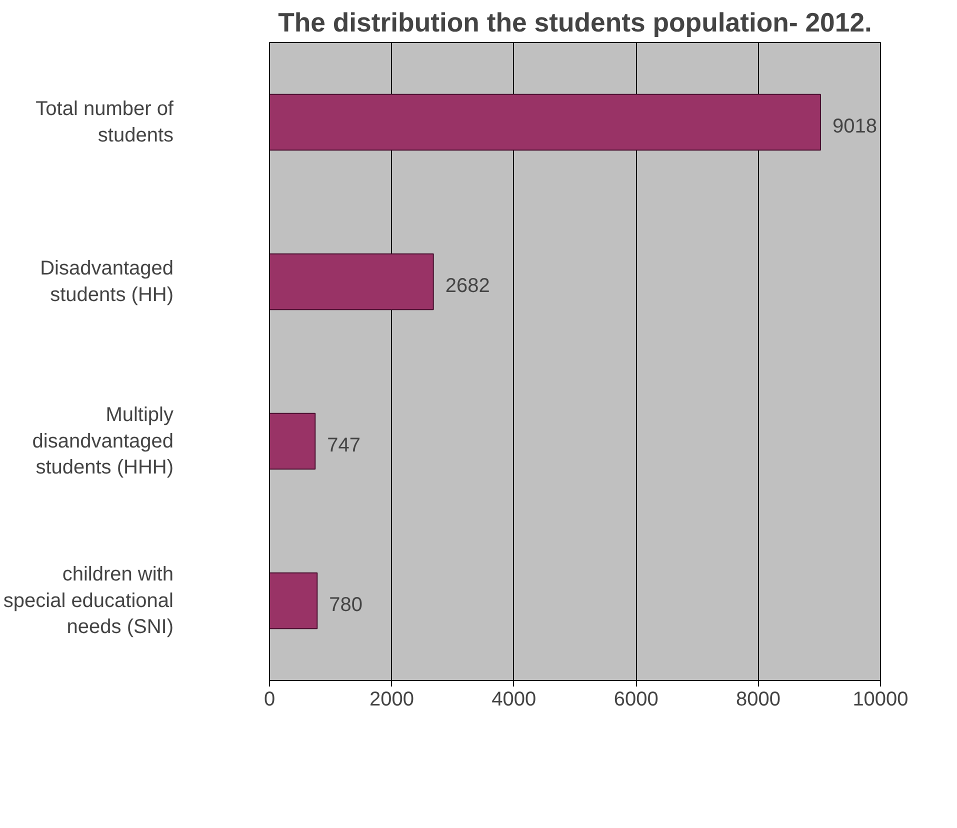 The height and width of the screenshot is (828, 957). Describe the element at coordinates (467, 285) in the screenshot. I see `data-label: 2682` at that location.